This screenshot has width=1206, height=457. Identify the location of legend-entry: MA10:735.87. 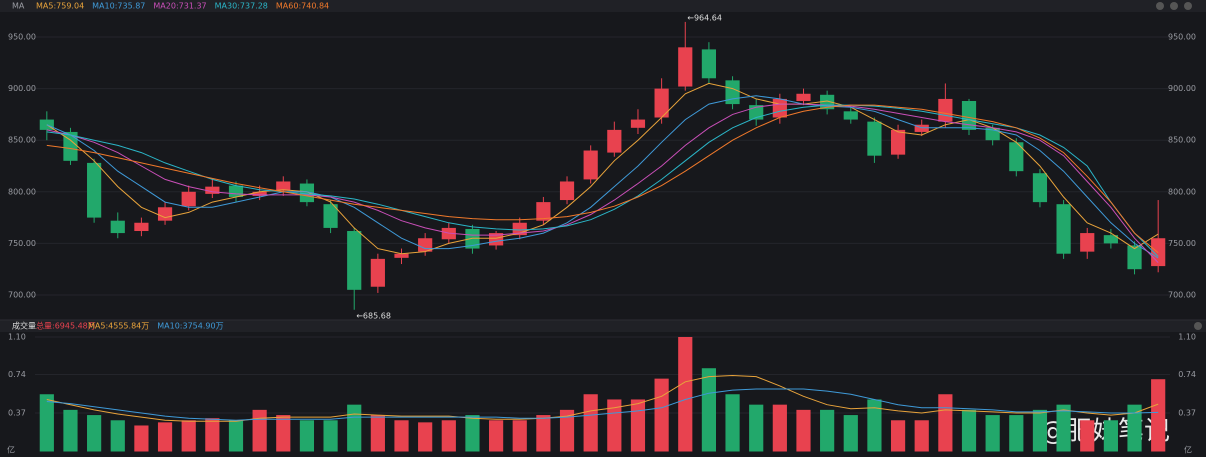
(118, 6).